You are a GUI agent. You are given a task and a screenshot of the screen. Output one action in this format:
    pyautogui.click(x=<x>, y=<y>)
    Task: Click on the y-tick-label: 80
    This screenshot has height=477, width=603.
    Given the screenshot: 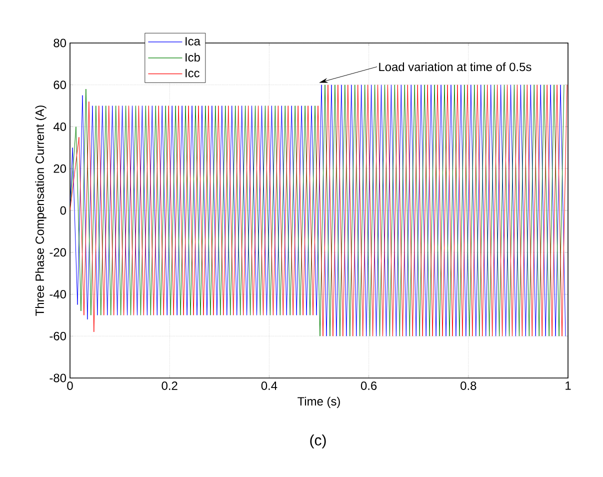 What is the action you would take?
    pyautogui.click(x=60, y=43)
    